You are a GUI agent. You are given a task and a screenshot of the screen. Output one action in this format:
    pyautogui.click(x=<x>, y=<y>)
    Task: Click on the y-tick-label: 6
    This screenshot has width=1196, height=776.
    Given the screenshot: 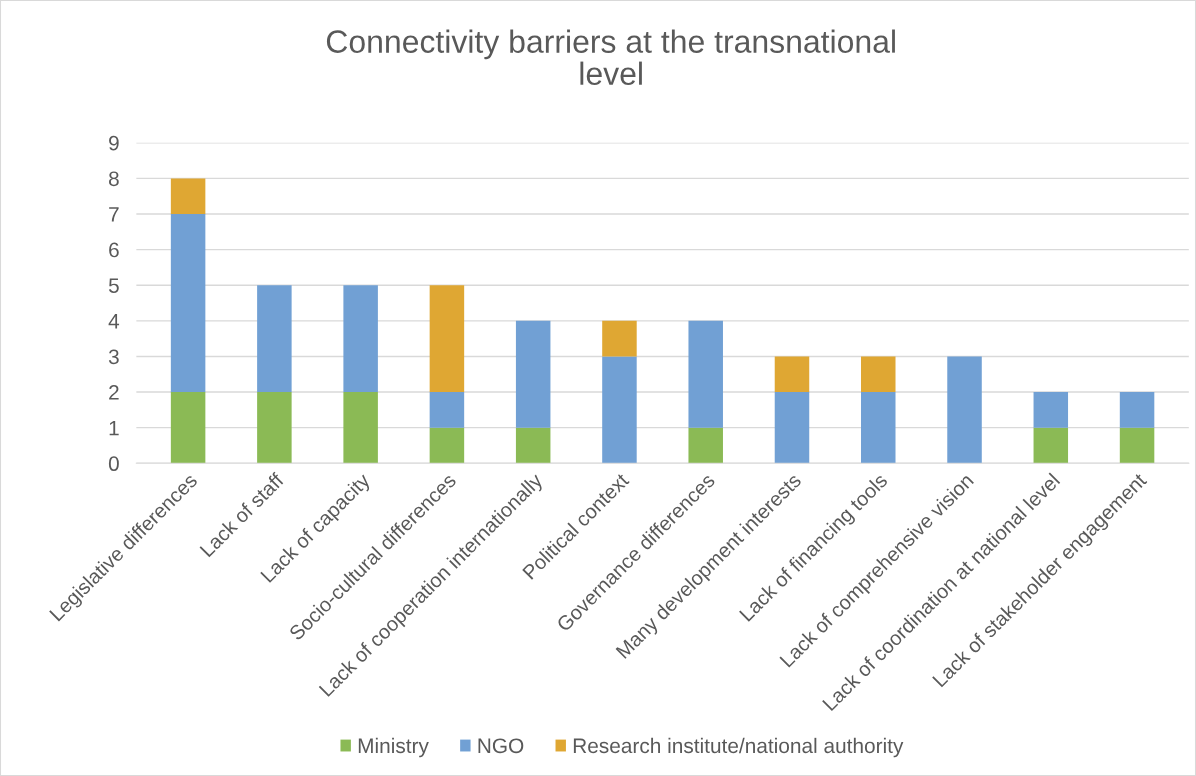 What is the action you would take?
    pyautogui.click(x=114, y=250)
    